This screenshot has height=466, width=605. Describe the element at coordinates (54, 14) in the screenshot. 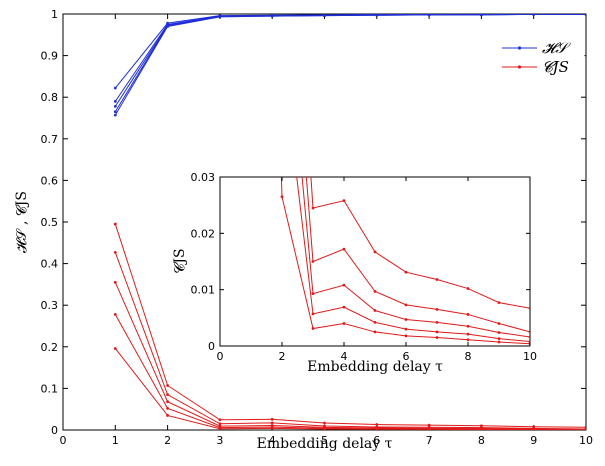

I see `main-y-tick-label: 1` at that location.